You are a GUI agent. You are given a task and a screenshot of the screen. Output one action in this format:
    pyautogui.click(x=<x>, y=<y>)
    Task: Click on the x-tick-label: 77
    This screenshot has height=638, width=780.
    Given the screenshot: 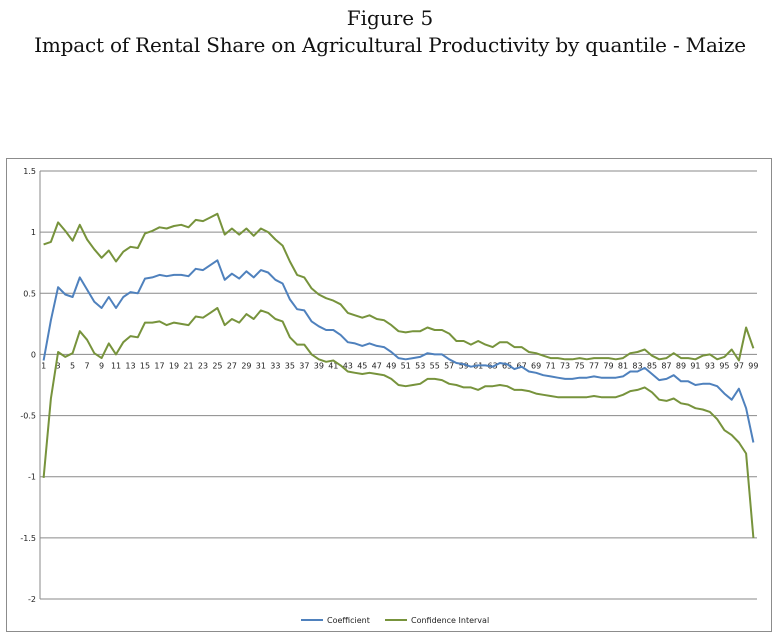 What is the action you would take?
    pyautogui.click(x=594, y=365)
    